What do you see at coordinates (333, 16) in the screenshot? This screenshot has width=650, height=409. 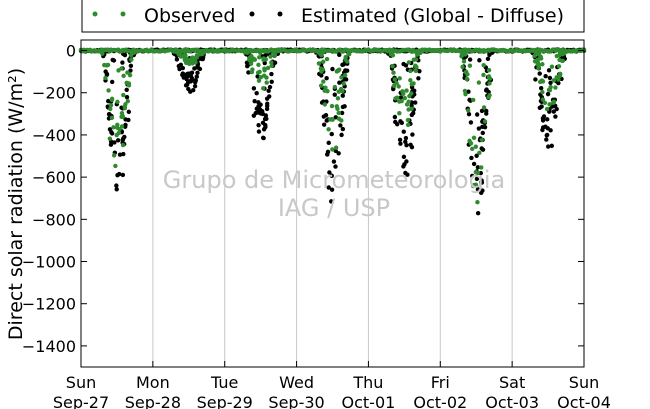 I see `legend-frame` at bounding box center [333, 16].